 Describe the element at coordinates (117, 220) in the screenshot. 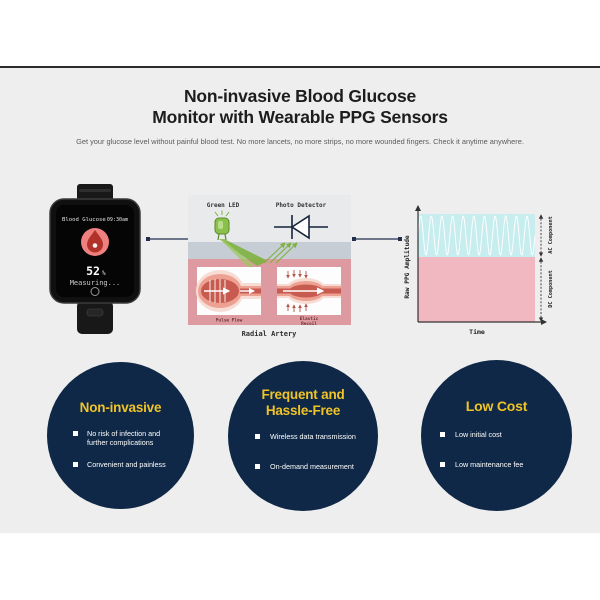

I see `watch-time: 09:30am` at that location.